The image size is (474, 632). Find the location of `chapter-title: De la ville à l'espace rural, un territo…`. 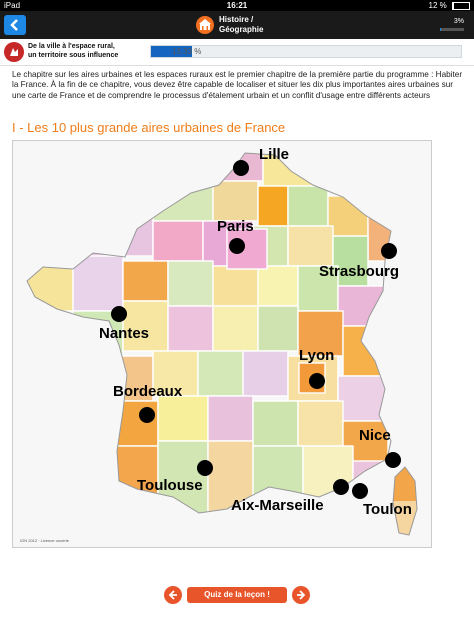

chapter-title: De la ville à l'espace rural, un territo… is located at coordinates (83, 51).